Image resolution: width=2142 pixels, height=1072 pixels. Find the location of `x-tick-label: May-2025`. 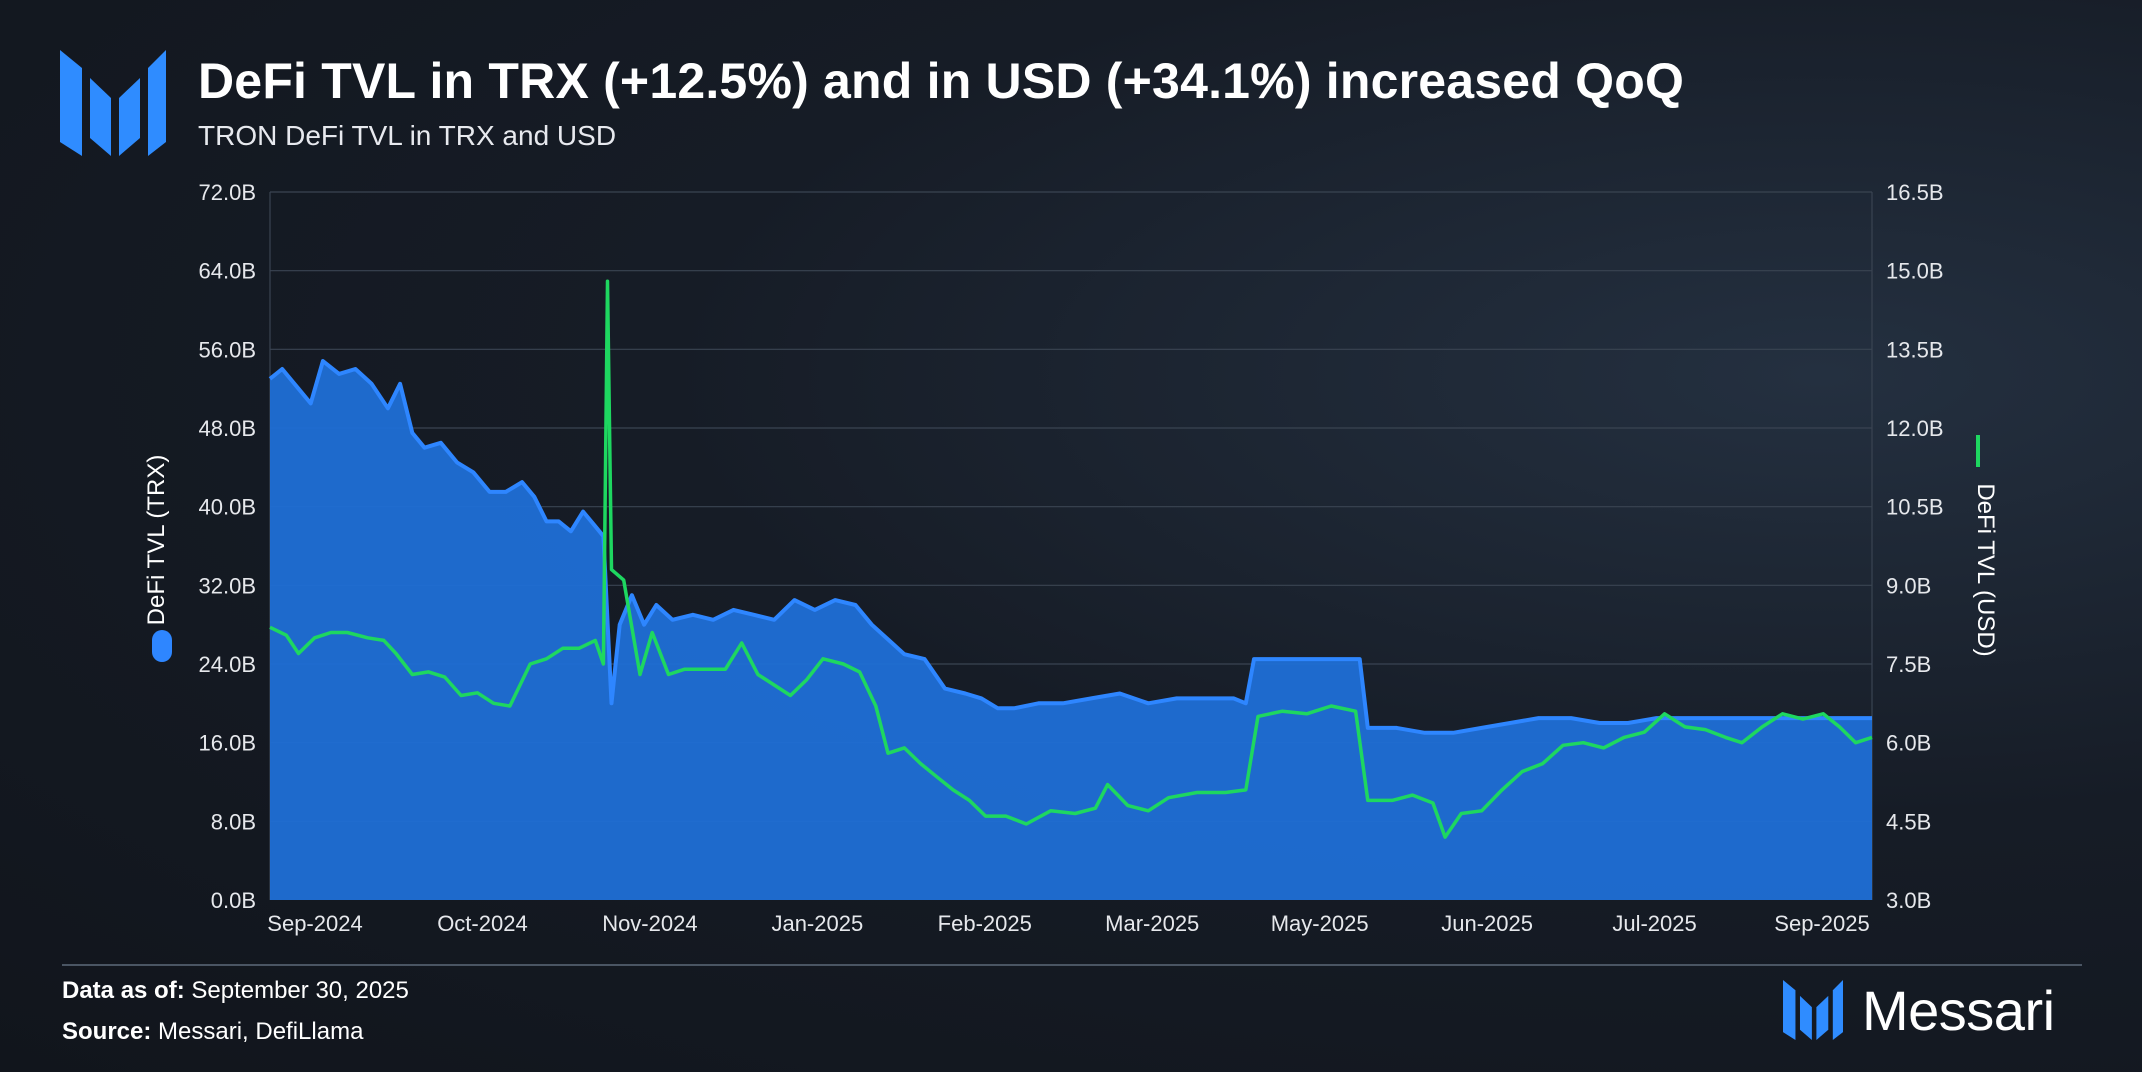

x-tick-label: May-2025 is located at coordinates (1320, 923).